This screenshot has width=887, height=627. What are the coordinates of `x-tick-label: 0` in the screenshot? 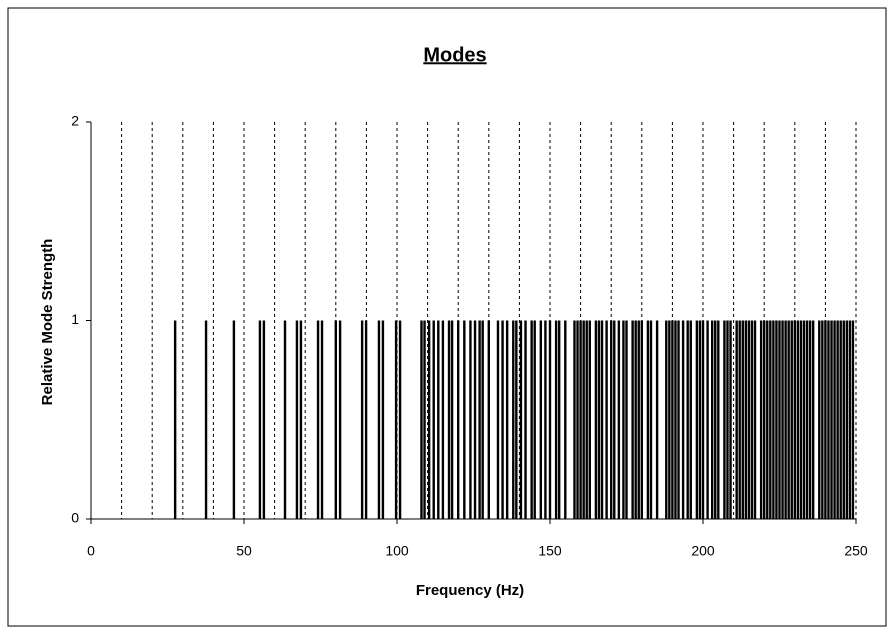 It's located at (91, 551).